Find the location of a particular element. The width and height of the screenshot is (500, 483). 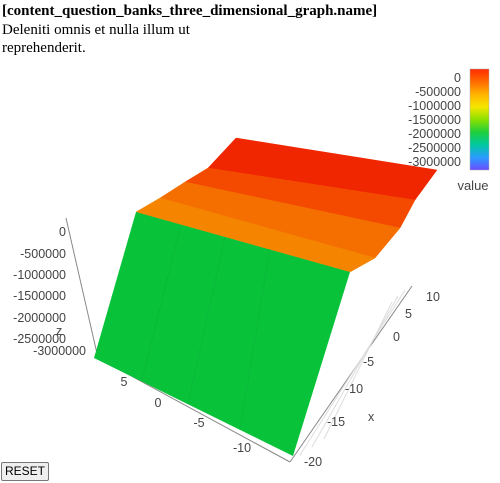

colorbar-tick: 0 is located at coordinates (457, 78).